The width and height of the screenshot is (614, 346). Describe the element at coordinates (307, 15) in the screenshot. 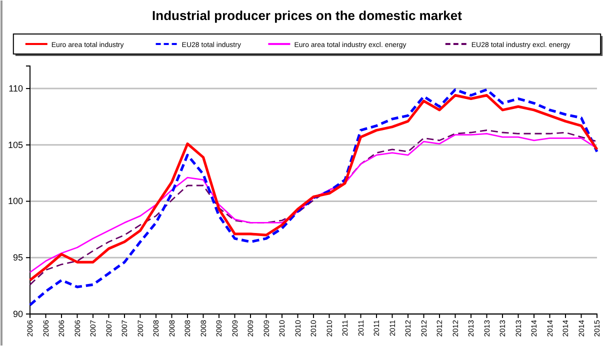

I see `chart-title: Industrial producer prices on the domestic market` at that location.